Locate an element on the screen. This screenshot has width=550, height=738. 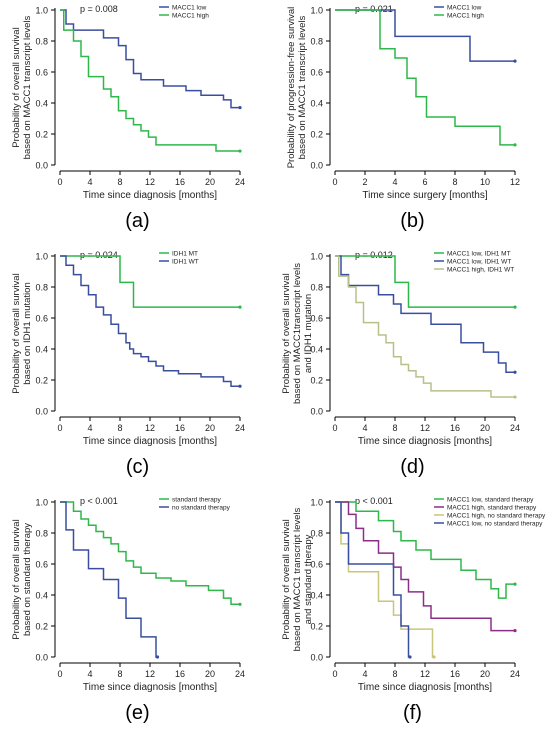
legend-entry: MACC1 high, standard therapy is located at coordinates (492, 508).